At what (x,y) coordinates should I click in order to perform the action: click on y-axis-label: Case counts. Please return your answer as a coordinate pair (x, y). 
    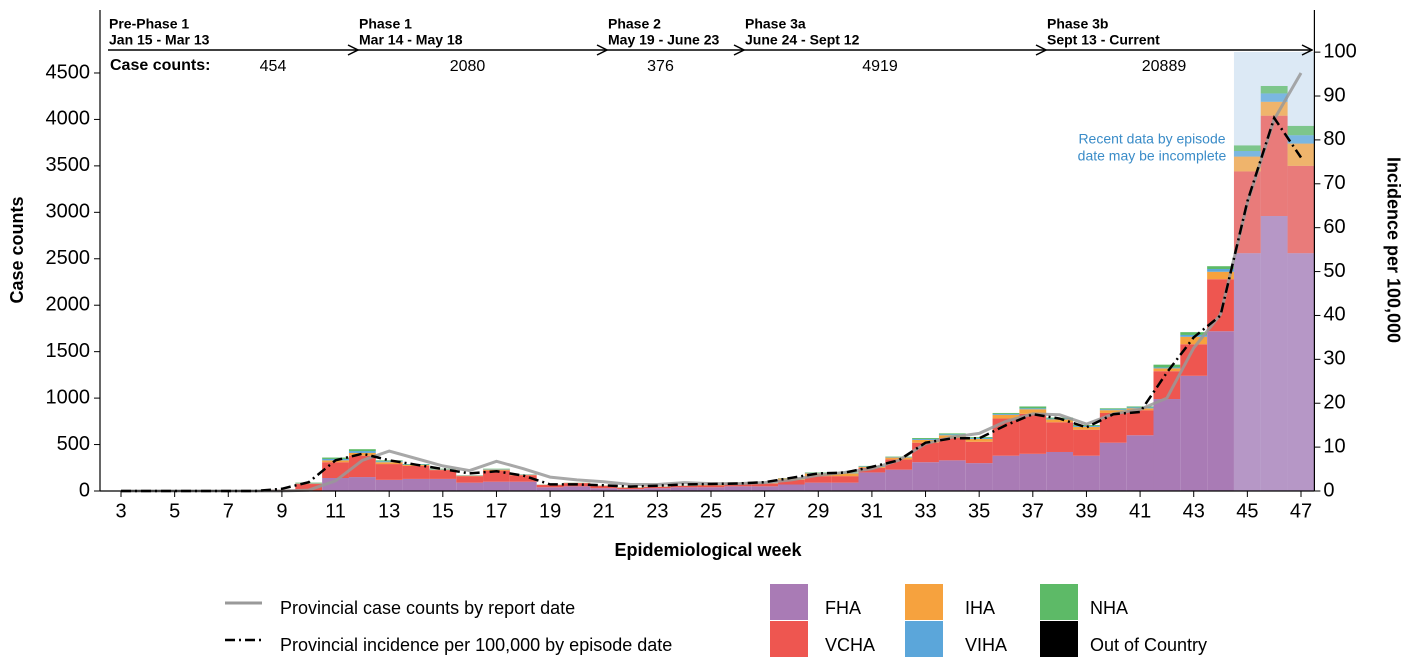
    Looking at the image, I should click on (17, 249).